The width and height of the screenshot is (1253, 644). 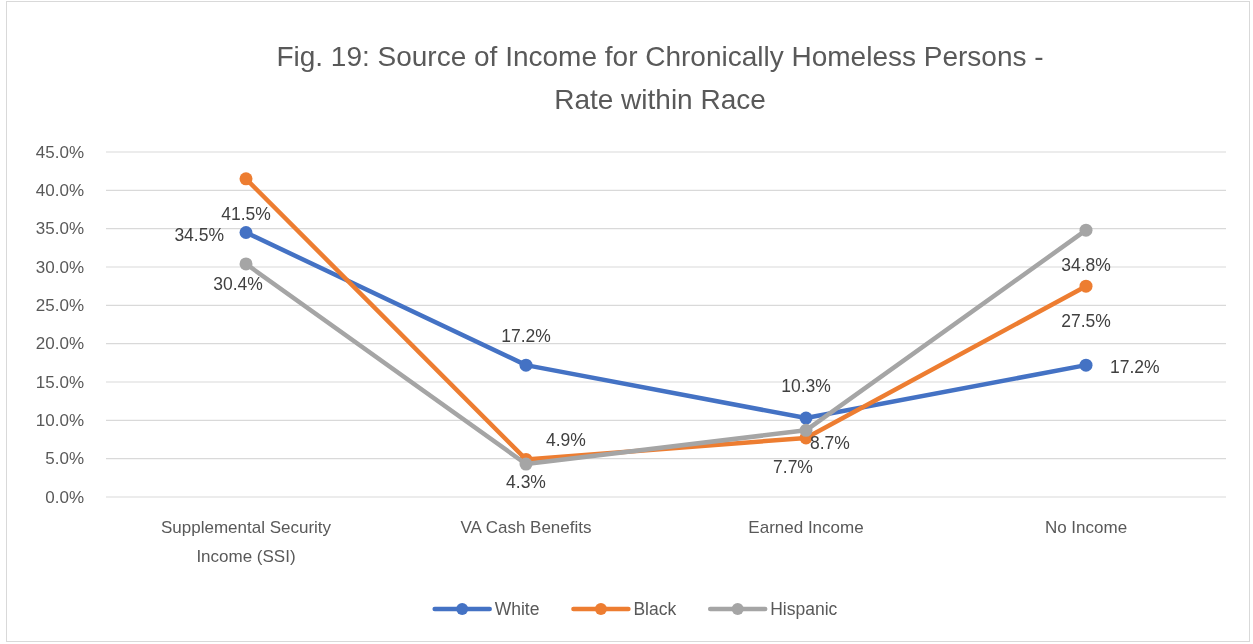 I want to click on x-tick-label: Earned Income, so click(x=806, y=527).